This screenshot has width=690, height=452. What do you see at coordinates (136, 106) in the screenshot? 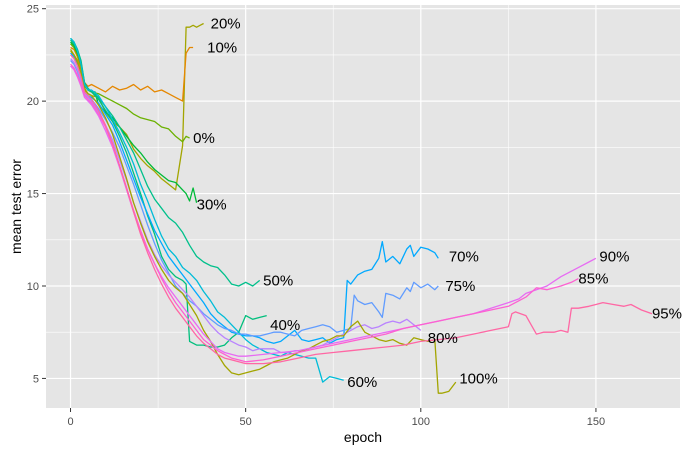
I see `series-line` at bounding box center [136, 106].